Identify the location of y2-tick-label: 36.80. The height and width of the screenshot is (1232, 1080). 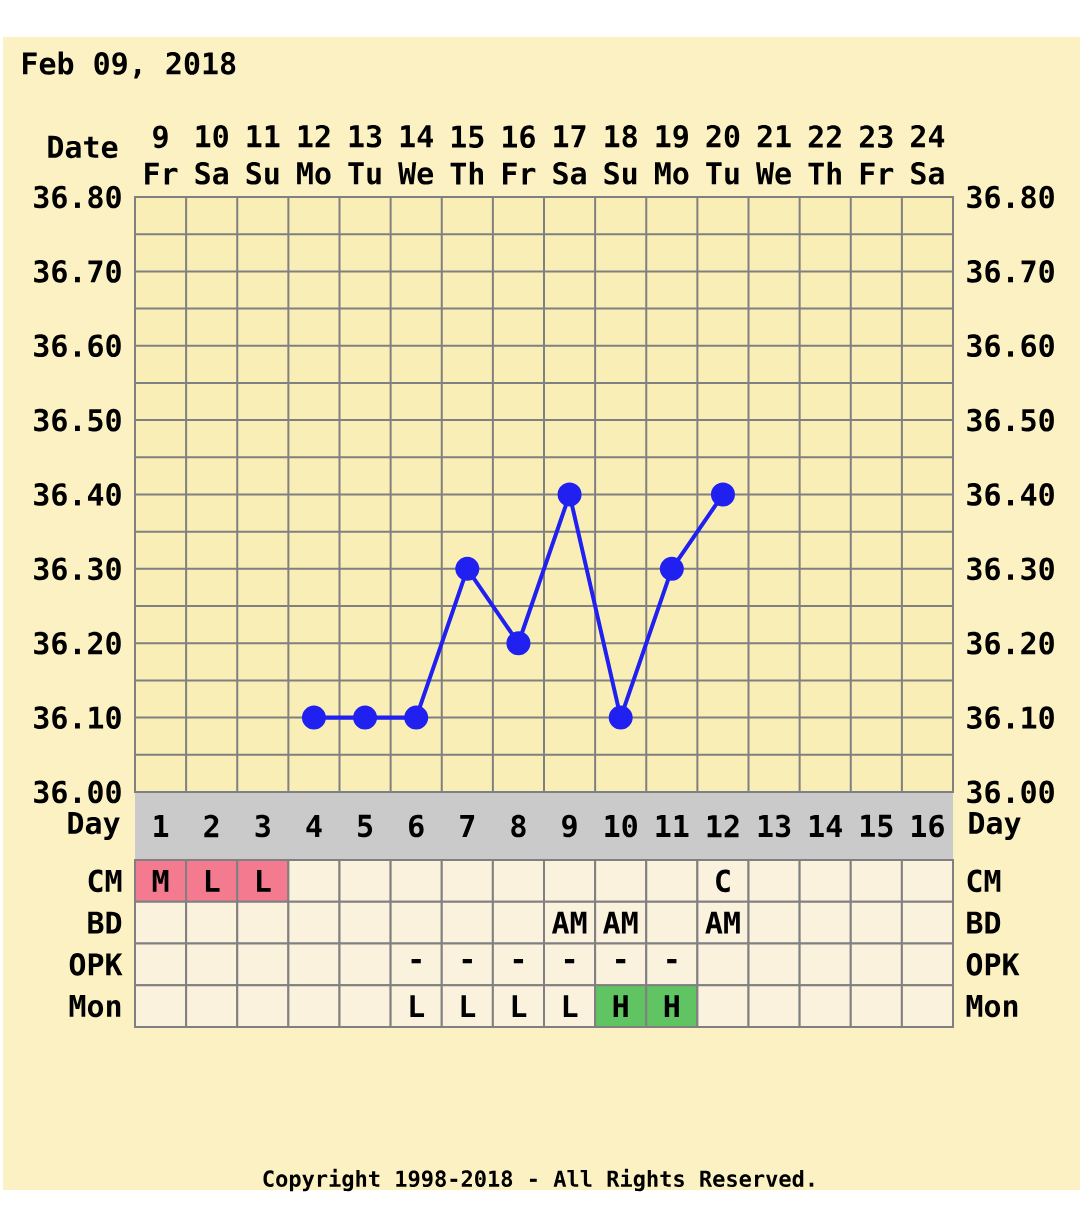
(1010, 197).